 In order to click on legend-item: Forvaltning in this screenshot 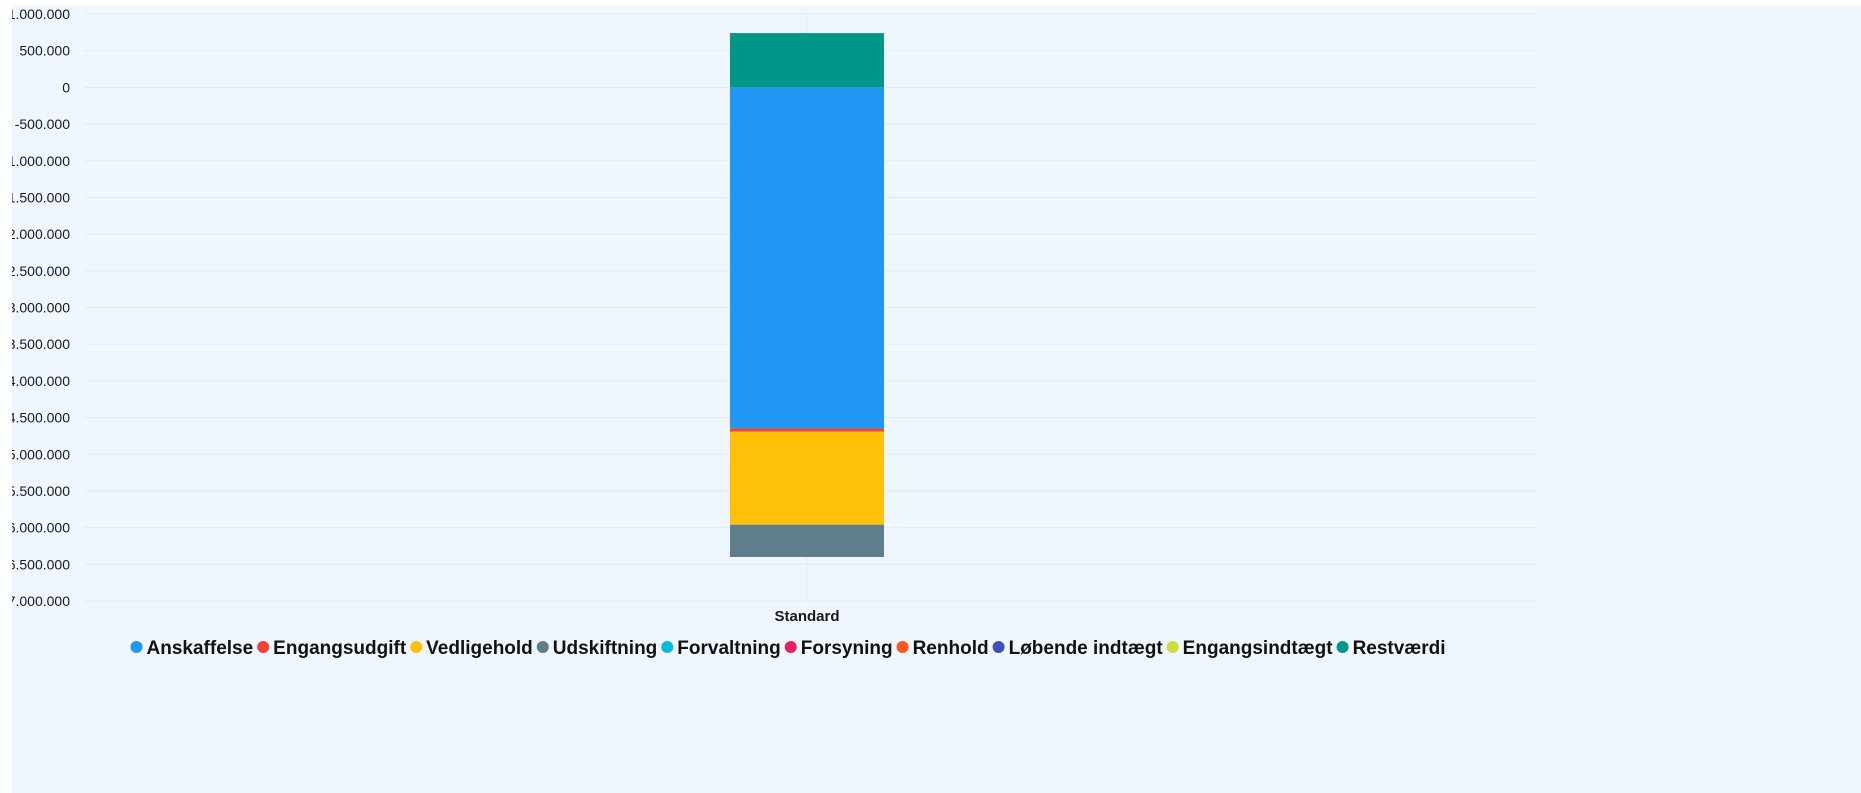, I will do `click(721, 648)`.